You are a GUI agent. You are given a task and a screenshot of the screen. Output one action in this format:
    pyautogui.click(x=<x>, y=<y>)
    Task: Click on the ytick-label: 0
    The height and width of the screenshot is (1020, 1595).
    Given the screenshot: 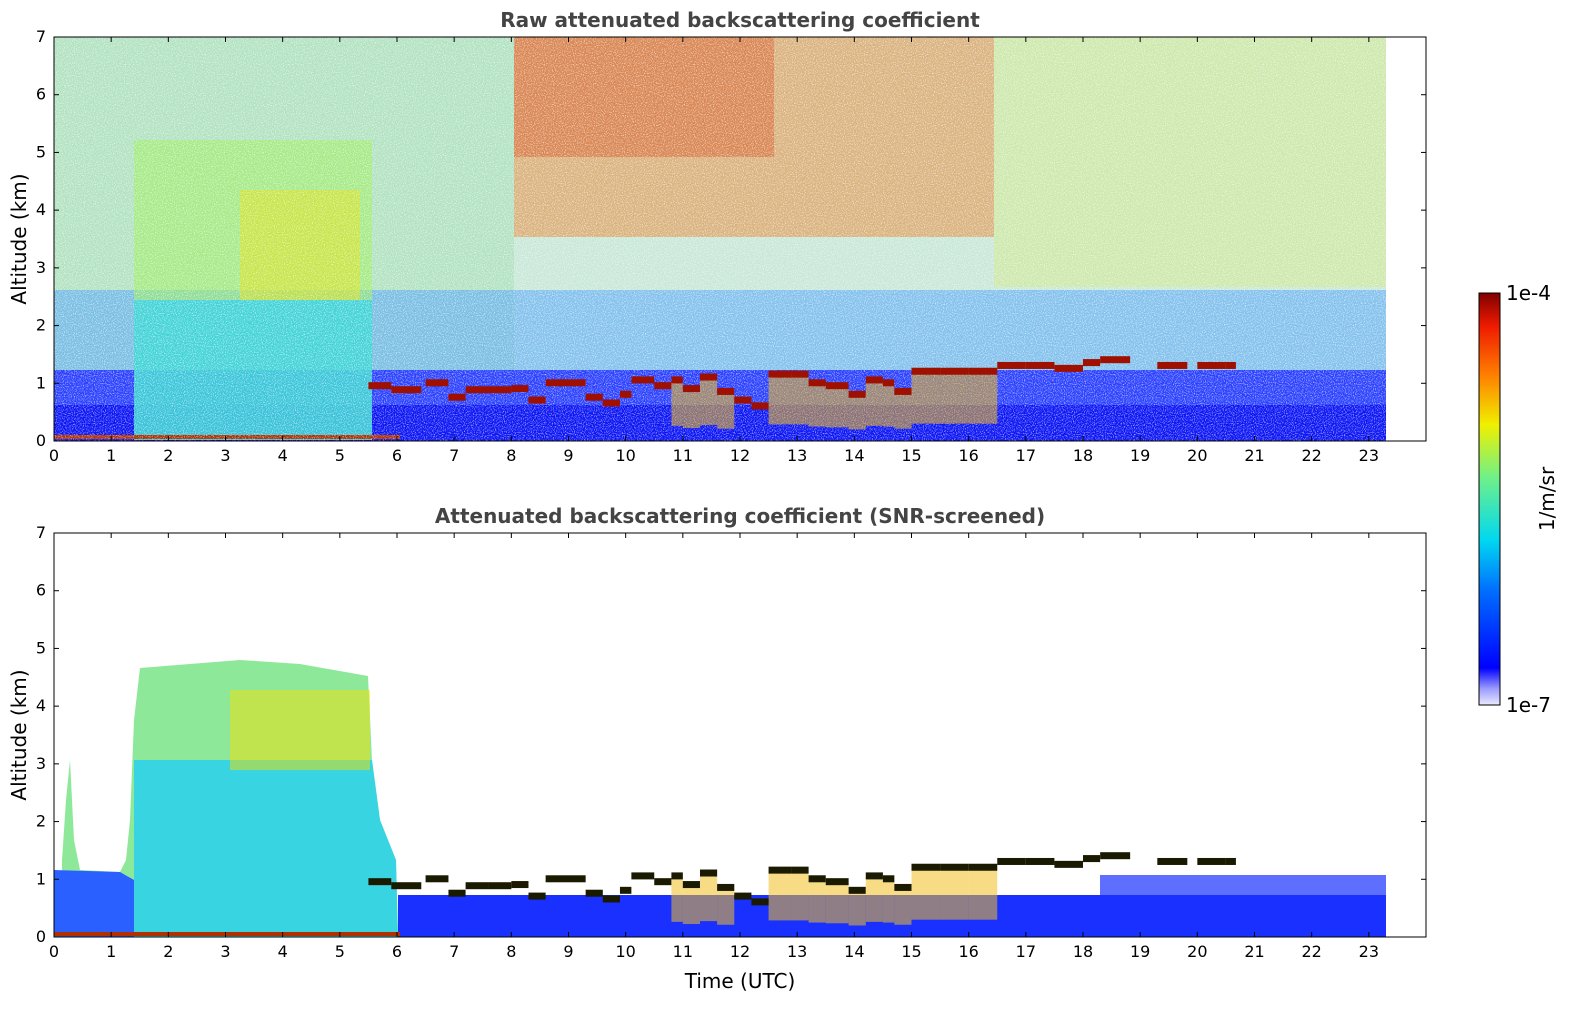 What is the action you would take?
    pyautogui.click(x=41, y=936)
    